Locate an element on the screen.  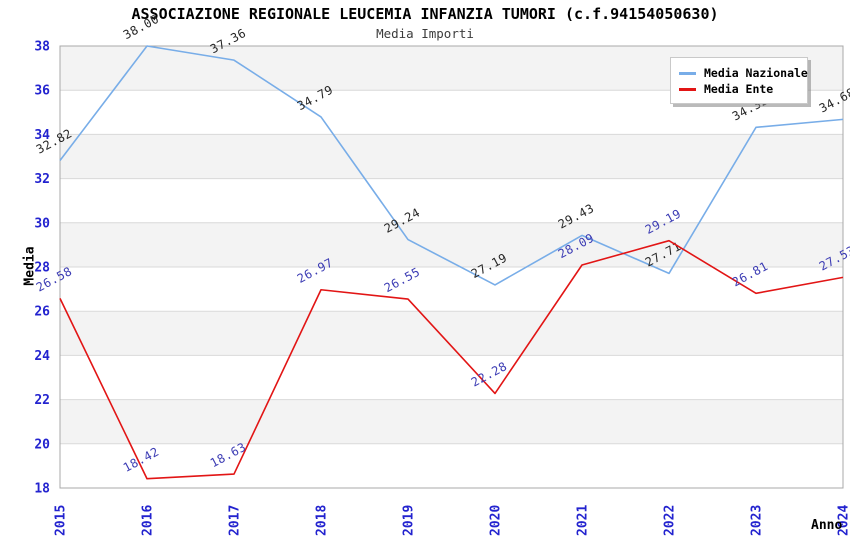
y-tick-label: 24 is located at coordinates (42, 356).